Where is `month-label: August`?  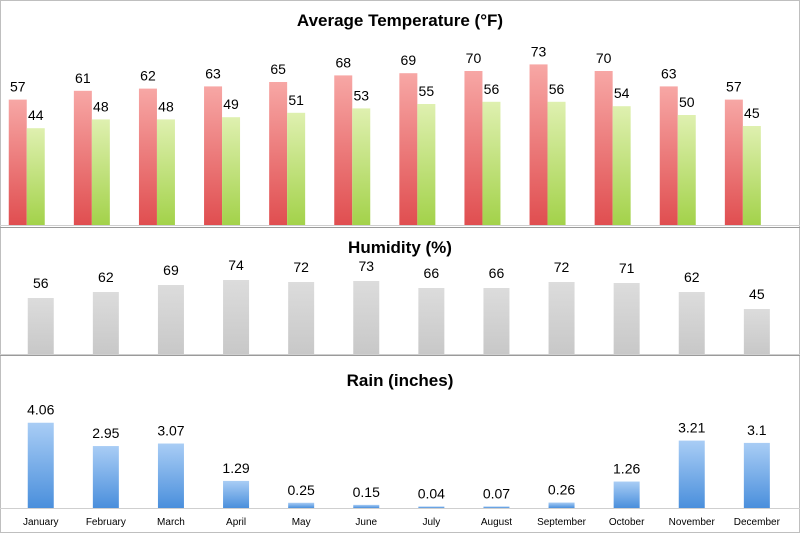 month-label: August is located at coordinates (496, 522).